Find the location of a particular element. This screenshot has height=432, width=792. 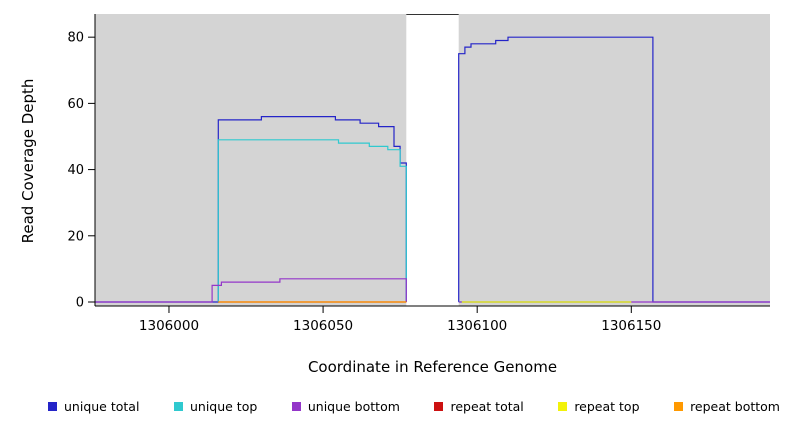

legend-label-unique-total: unique total is located at coordinates (102, 406).